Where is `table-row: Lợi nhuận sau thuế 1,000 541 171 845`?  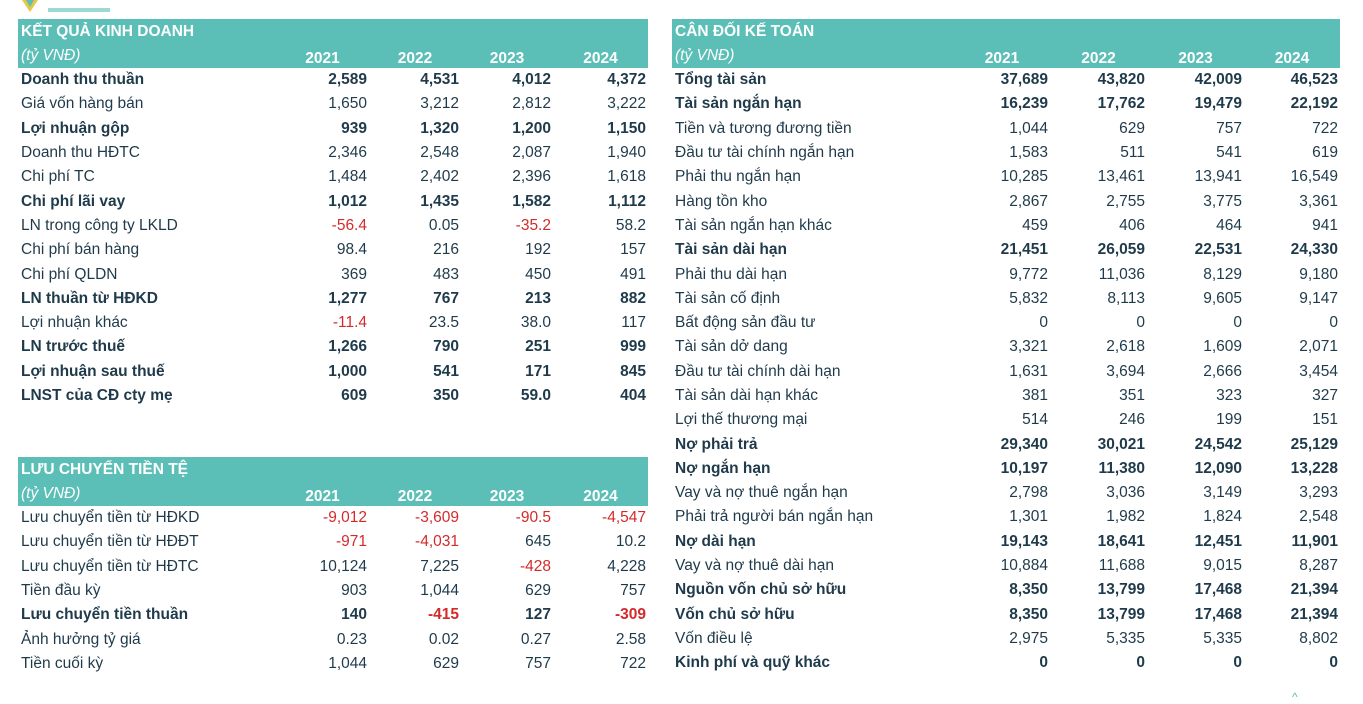
table-row: Lợi nhuận sau thuế 1,000 541 171 845 is located at coordinates (333, 372).